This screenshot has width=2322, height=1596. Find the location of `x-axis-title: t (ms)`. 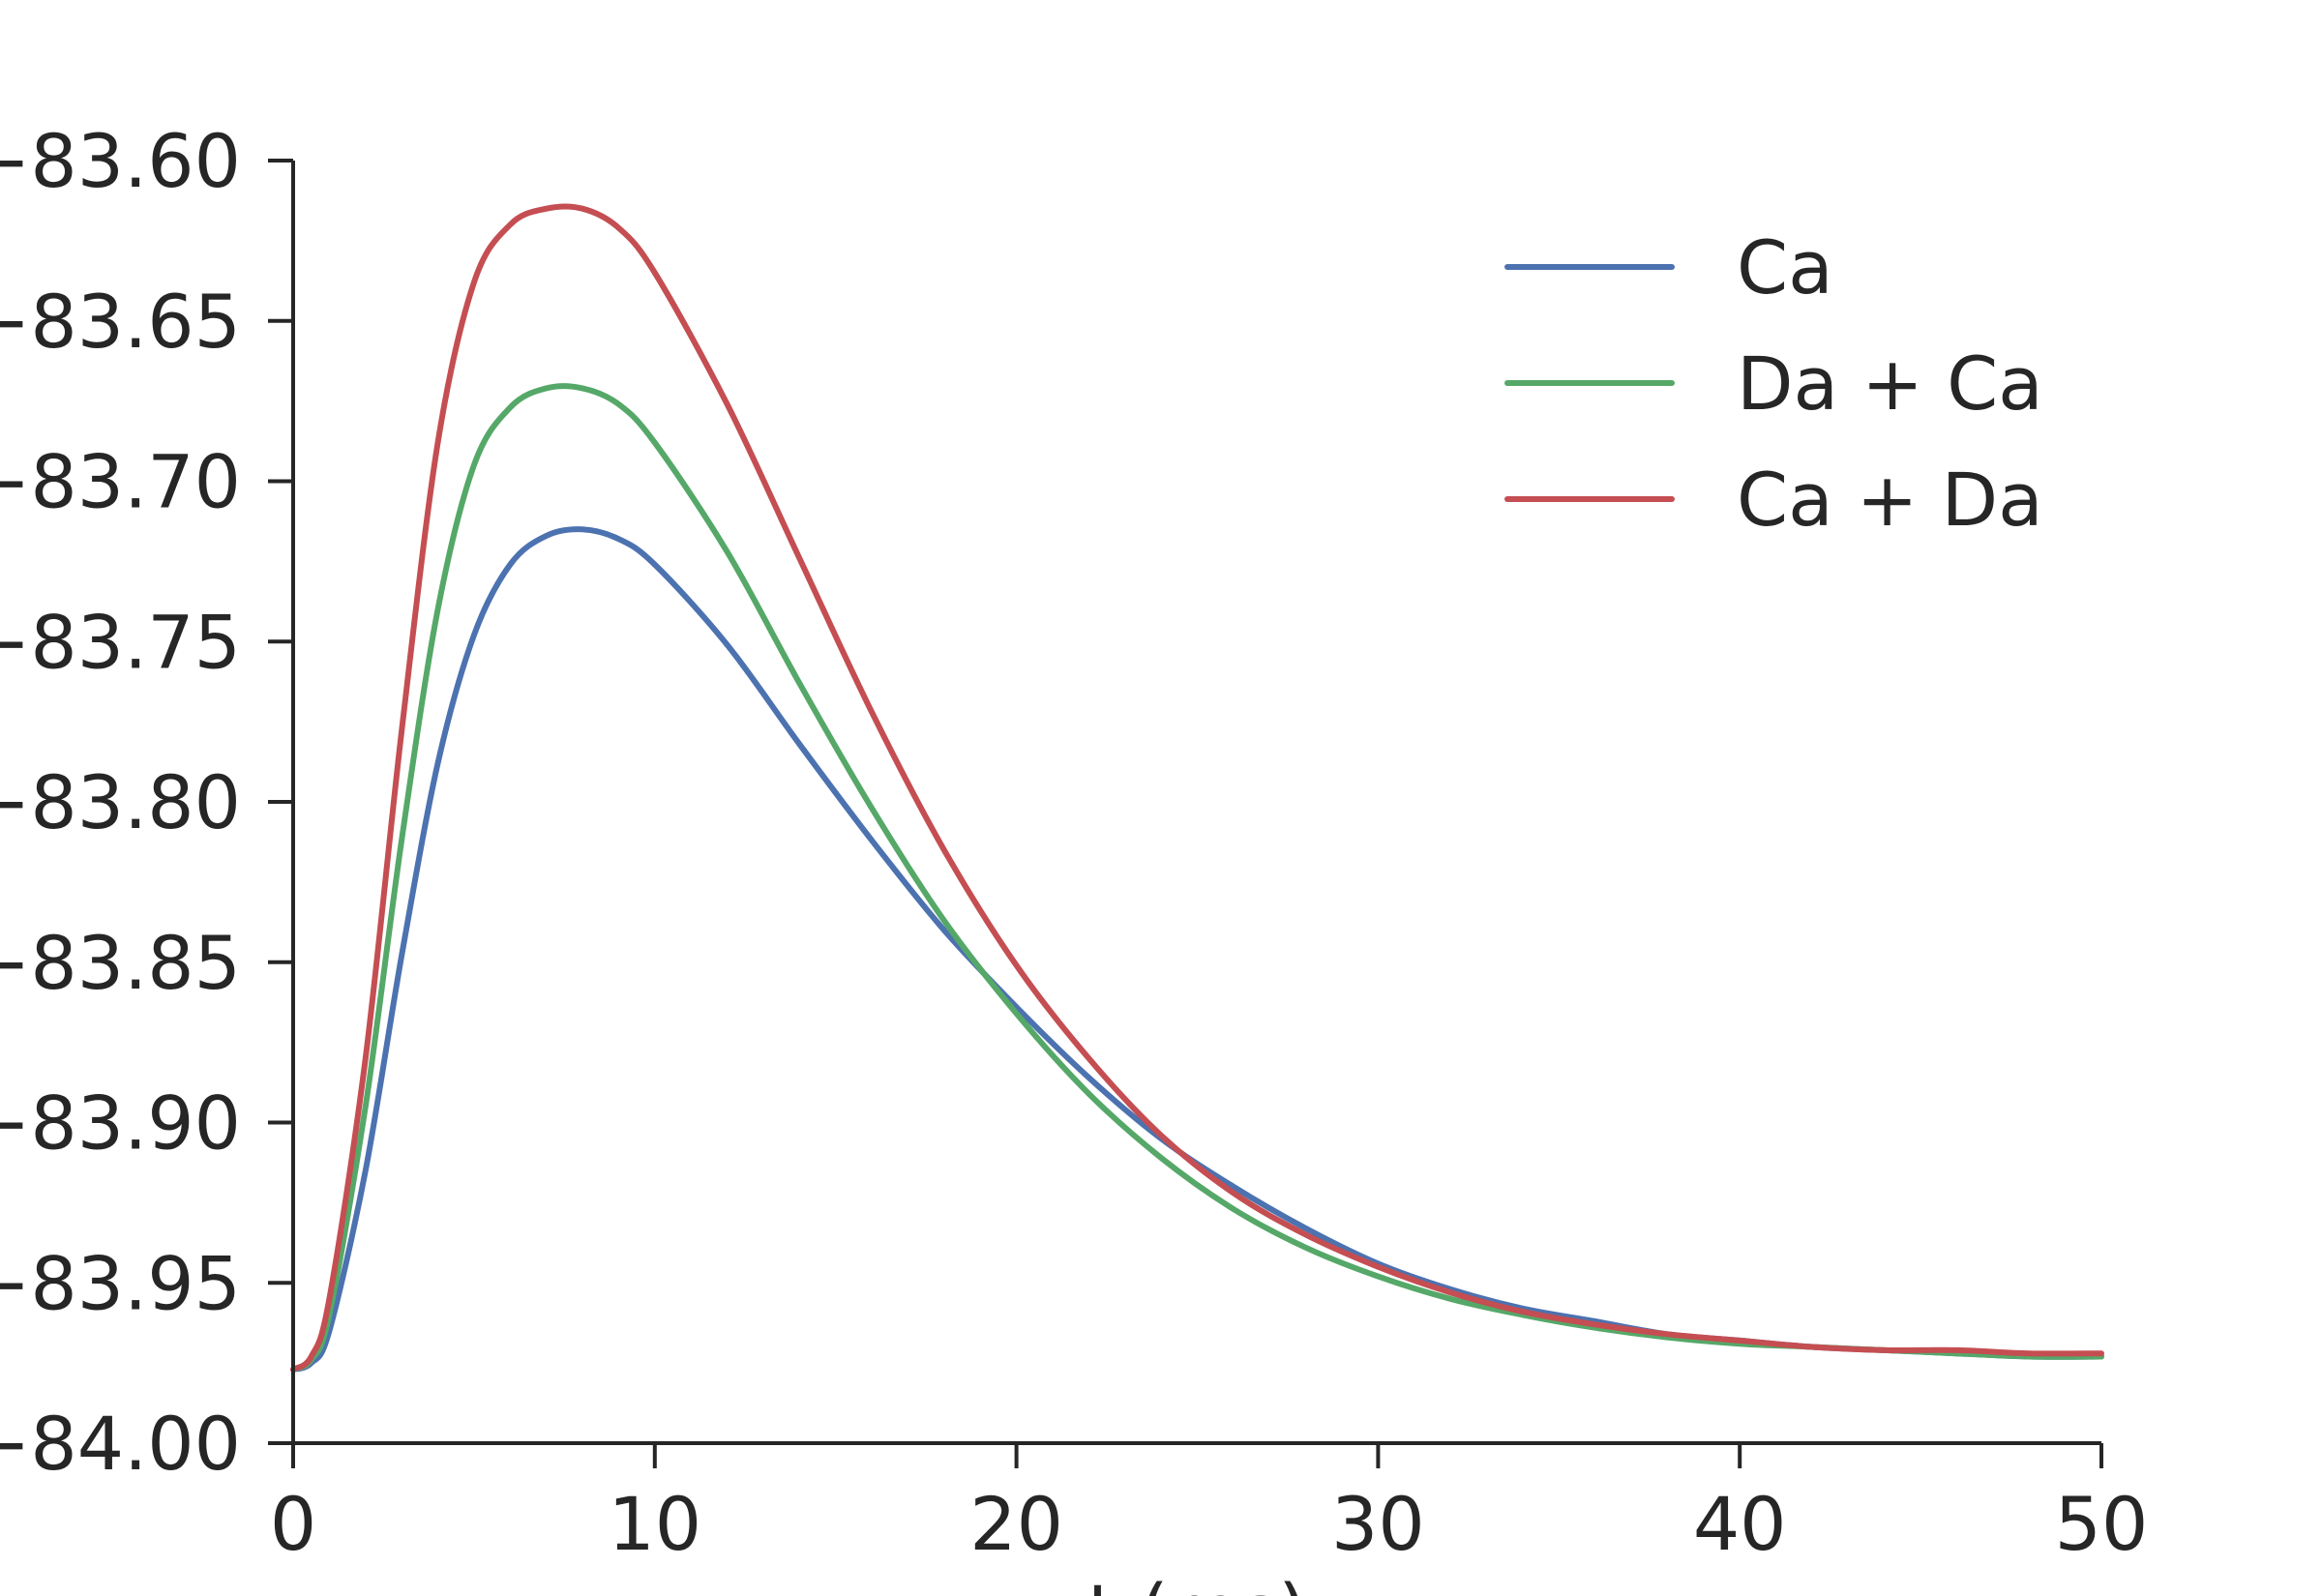

x-axis-title: t (ms) is located at coordinates (1197, 1582).